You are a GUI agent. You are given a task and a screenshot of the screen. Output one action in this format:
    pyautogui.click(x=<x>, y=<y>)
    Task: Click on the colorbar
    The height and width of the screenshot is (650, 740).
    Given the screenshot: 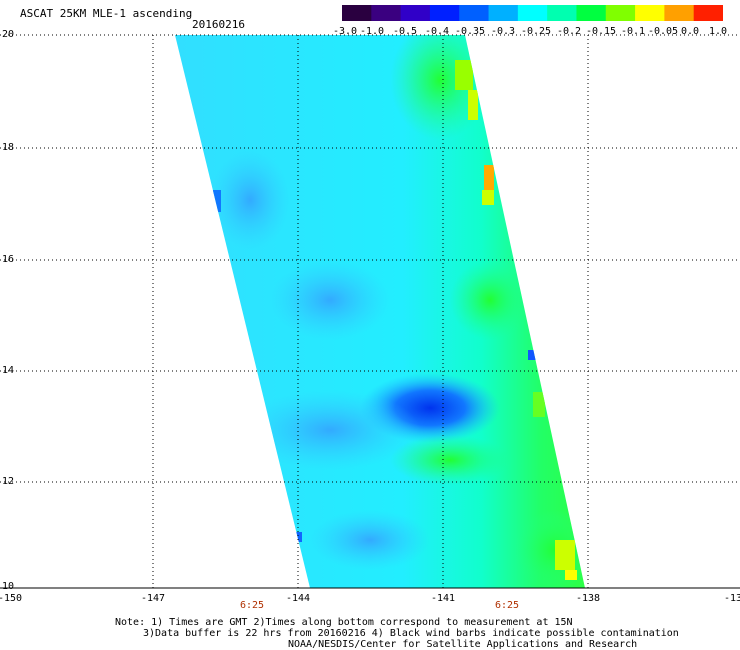 What is the action you would take?
    pyautogui.click(x=532, y=13)
    